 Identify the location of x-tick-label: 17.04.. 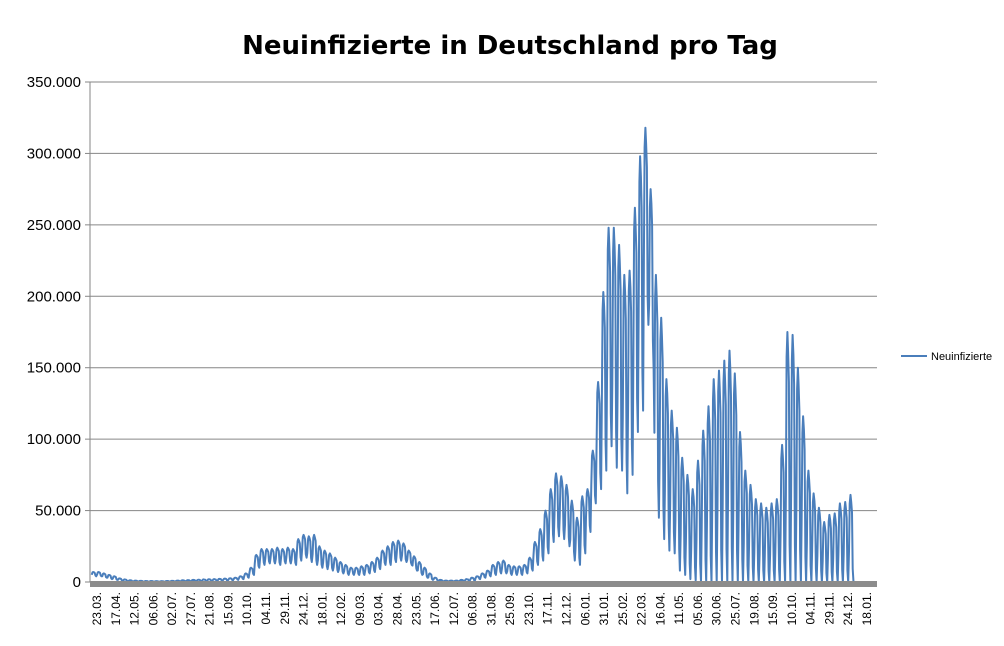
(116, 608).